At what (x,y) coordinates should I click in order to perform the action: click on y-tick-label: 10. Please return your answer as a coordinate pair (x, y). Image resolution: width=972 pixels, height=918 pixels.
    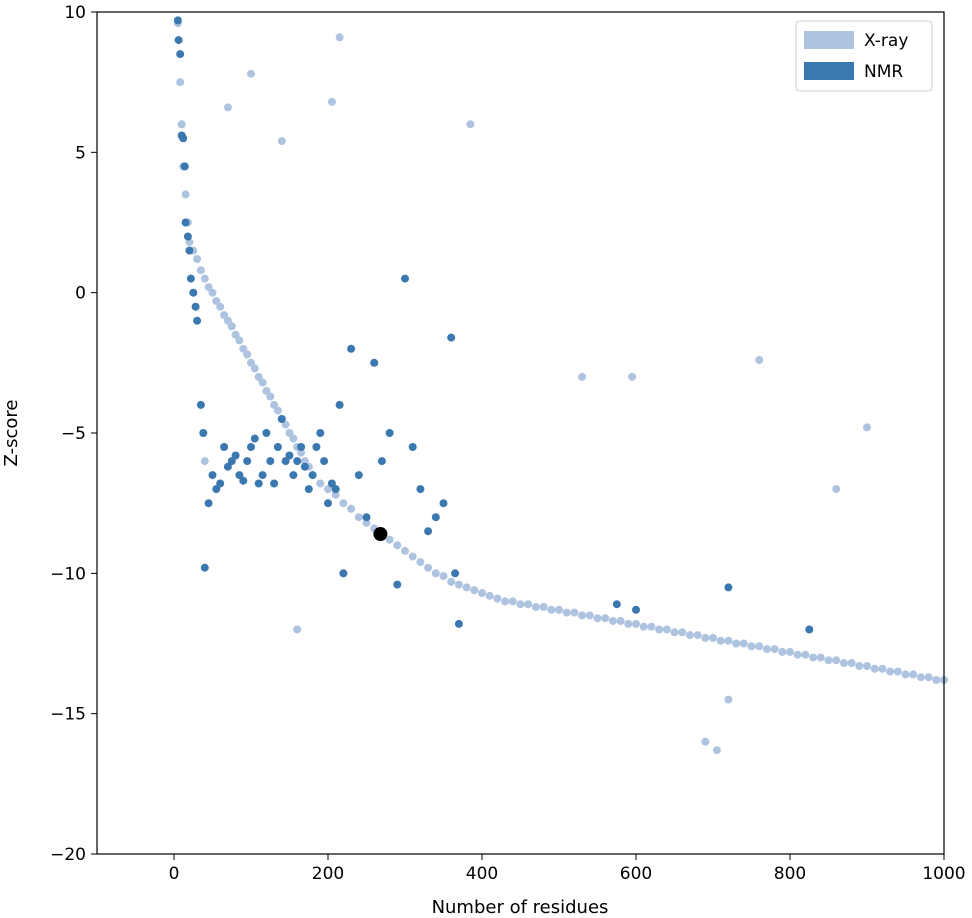
    Looking at the image, I should click on (75, 13).